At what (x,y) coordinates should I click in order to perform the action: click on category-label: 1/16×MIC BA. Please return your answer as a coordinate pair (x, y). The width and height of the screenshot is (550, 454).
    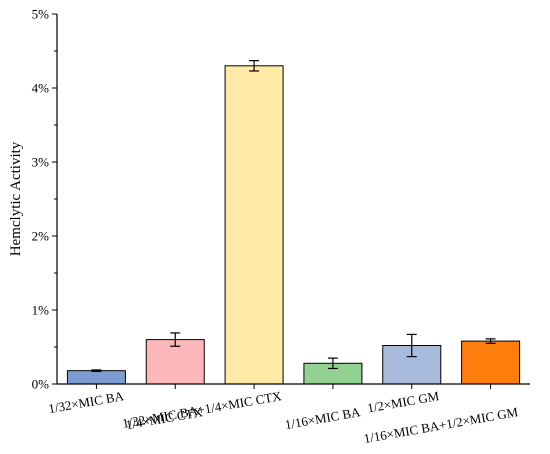
    Looking at the image, I should click on (323, 418).